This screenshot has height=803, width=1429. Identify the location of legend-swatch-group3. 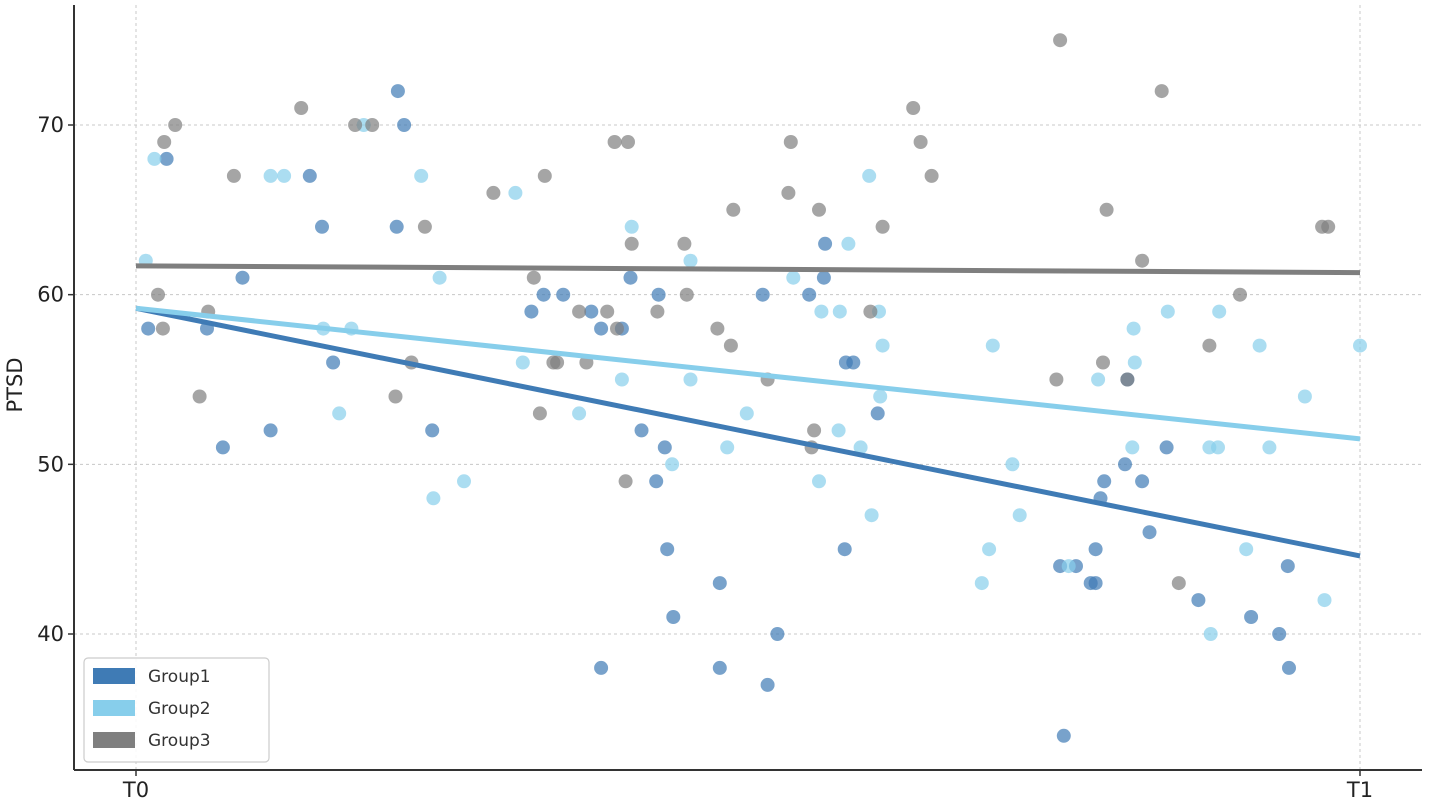
(114, 740).